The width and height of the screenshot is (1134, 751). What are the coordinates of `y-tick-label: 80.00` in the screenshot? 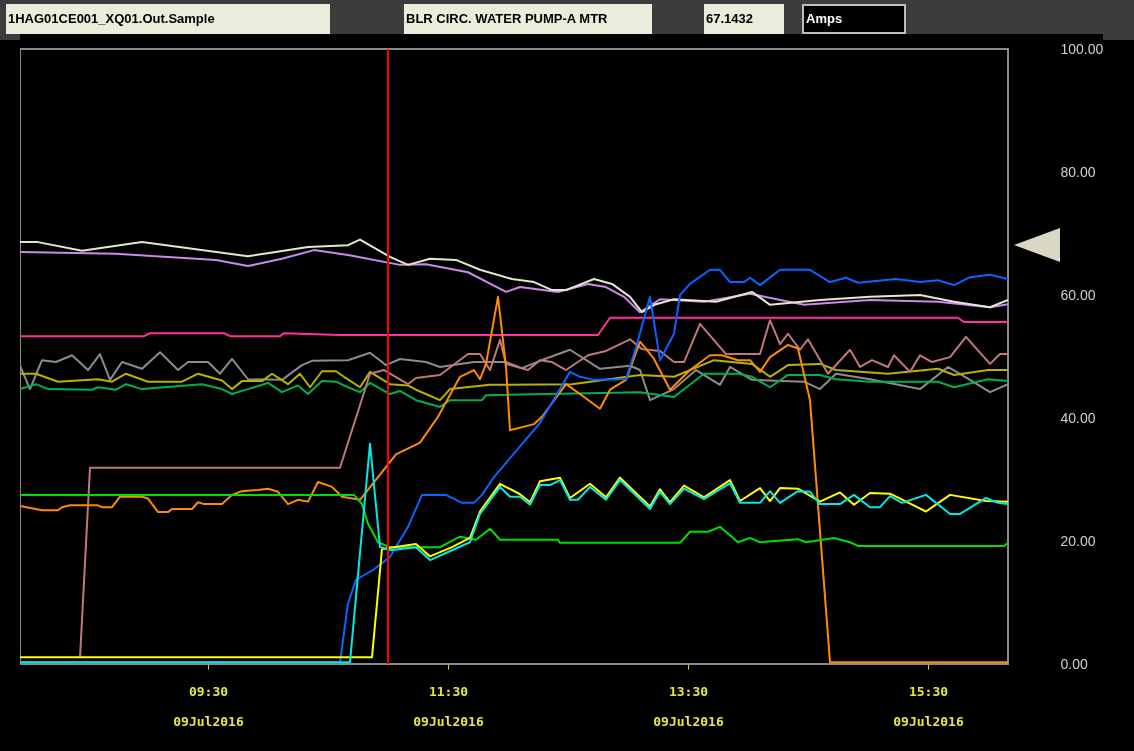 It's located at (1078, 171).